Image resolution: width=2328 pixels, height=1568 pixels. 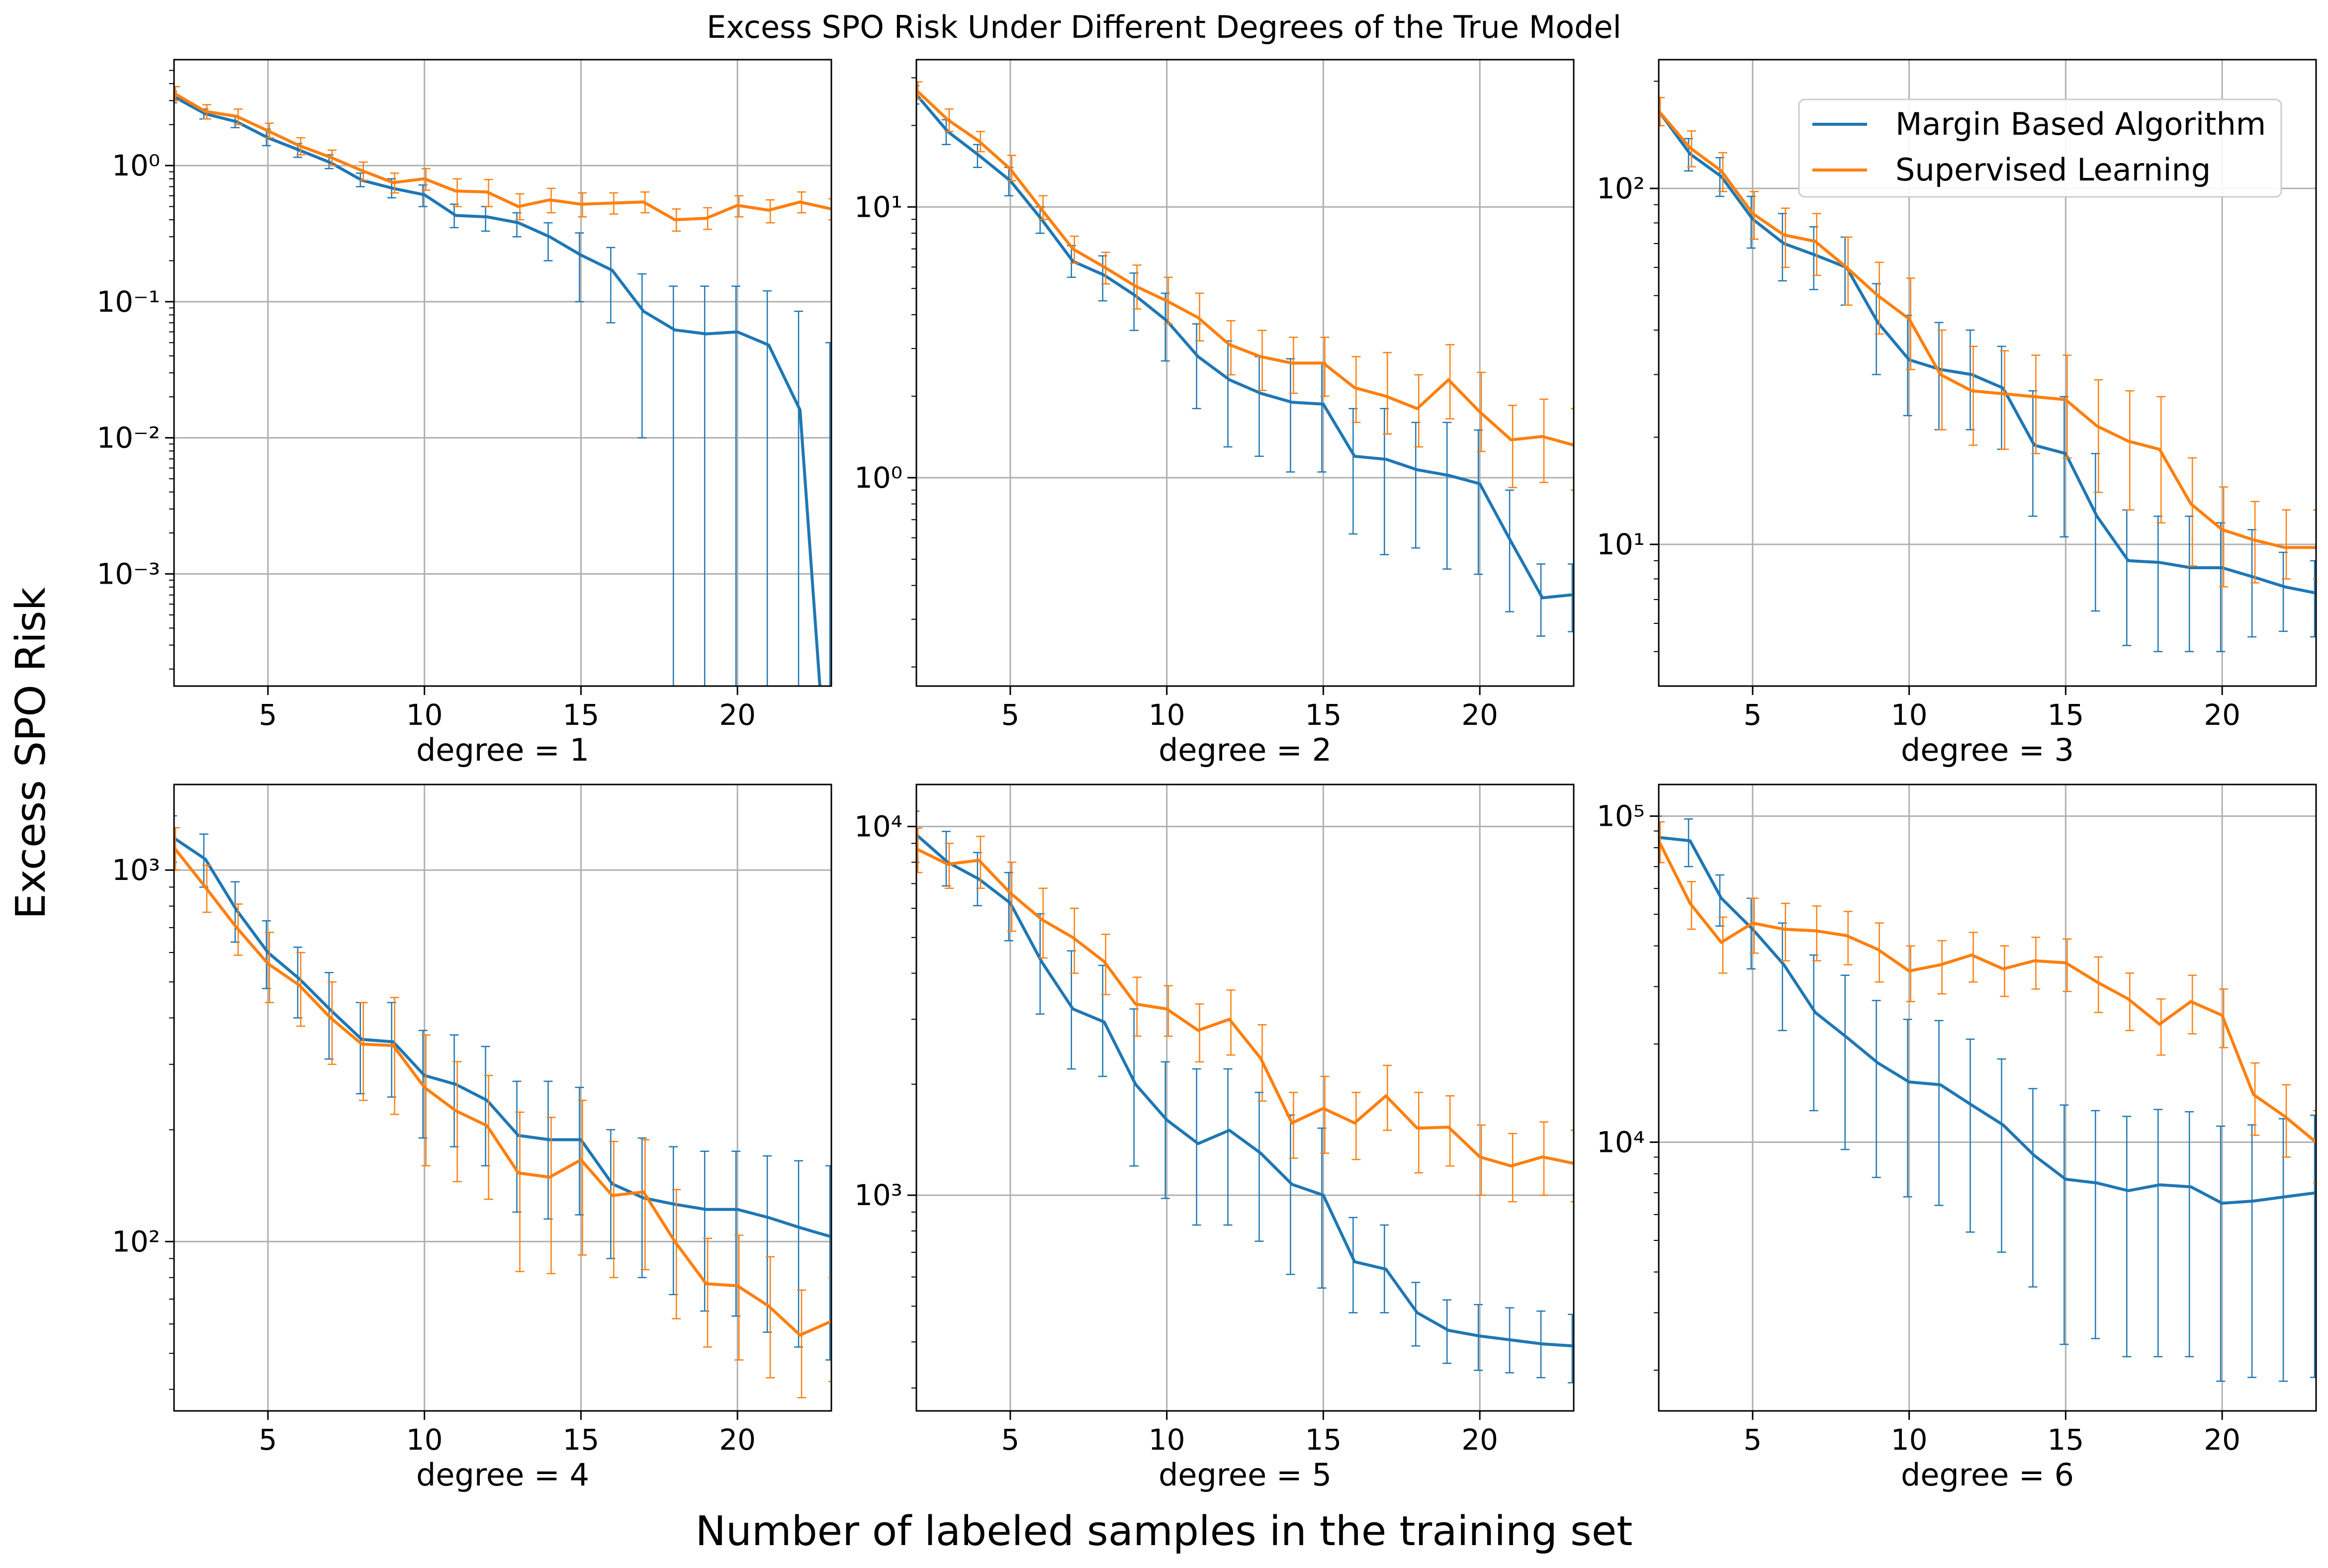 What do you see at coordinates (1987, 1475) in the screenshot?
I see `panel-xlabel: degree = 6` at bounding box center [1987, 1475].